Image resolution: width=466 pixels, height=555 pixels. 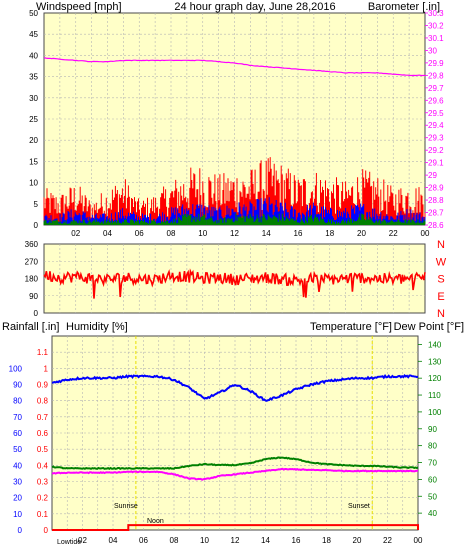 What do you see at coordinates (43, 449) in the screenshot?
I see `rainfall-tick-label: 0.5` at bounding box center [43, 449].